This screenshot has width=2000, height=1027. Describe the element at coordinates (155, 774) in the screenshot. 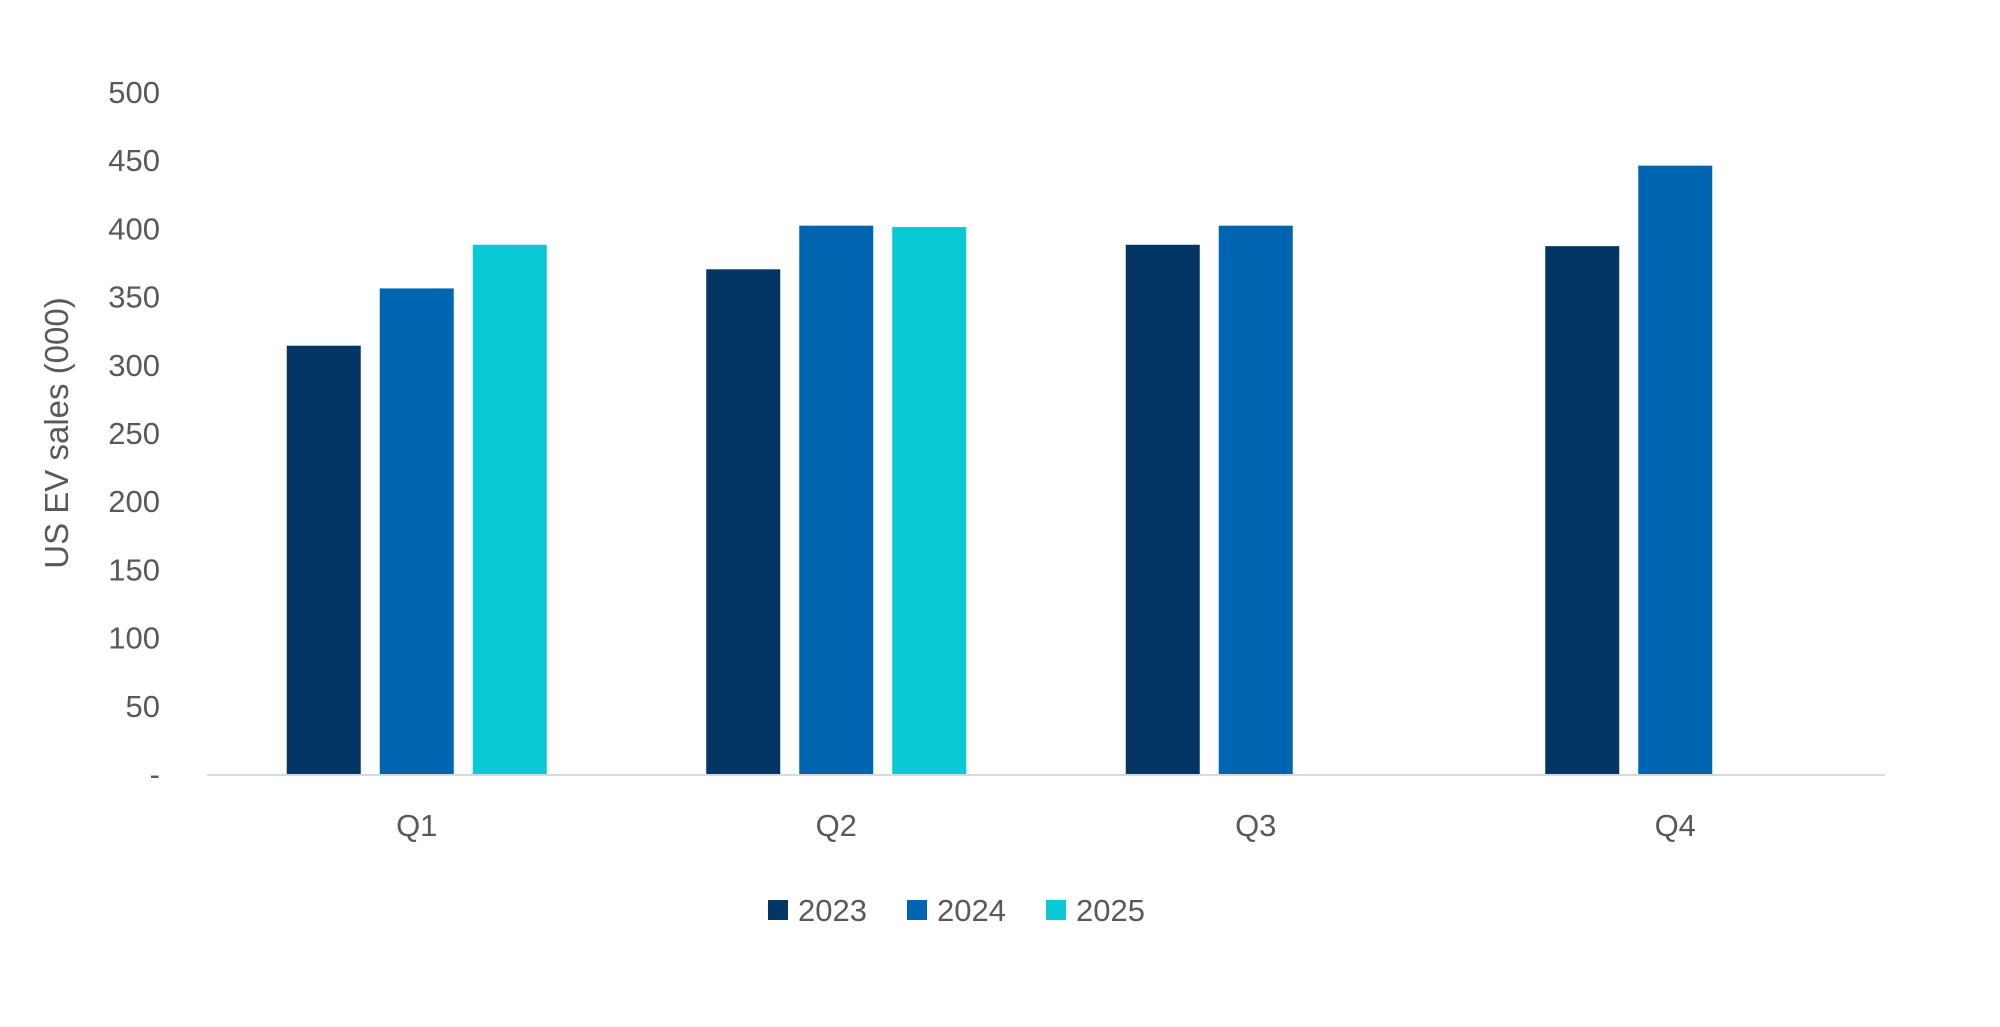

I see `y-tick-label: -` at that location.